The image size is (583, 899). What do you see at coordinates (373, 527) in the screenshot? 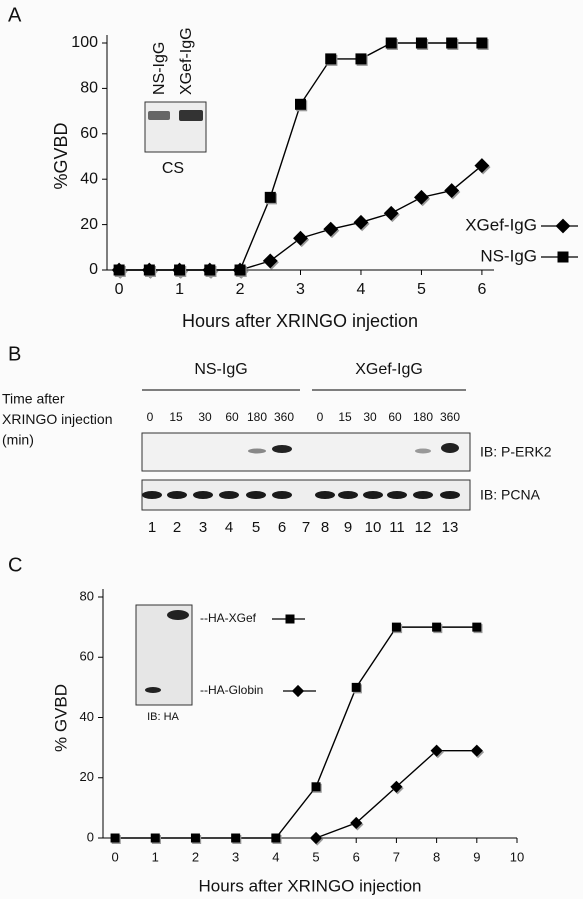
I see `lane-number: 10` at bounding box center [373, 527].